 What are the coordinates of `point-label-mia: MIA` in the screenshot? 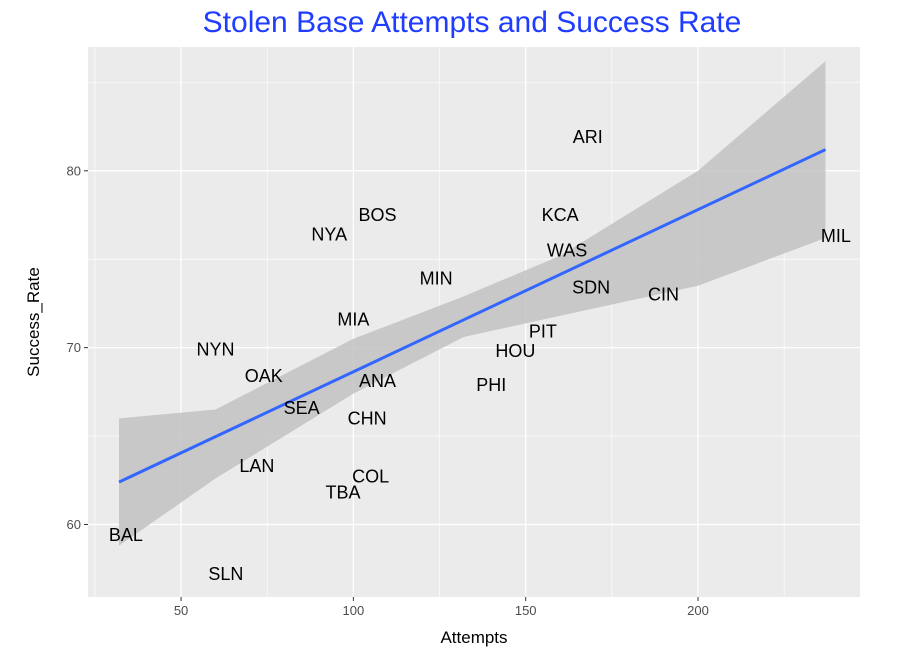 It's located at (353, 319).